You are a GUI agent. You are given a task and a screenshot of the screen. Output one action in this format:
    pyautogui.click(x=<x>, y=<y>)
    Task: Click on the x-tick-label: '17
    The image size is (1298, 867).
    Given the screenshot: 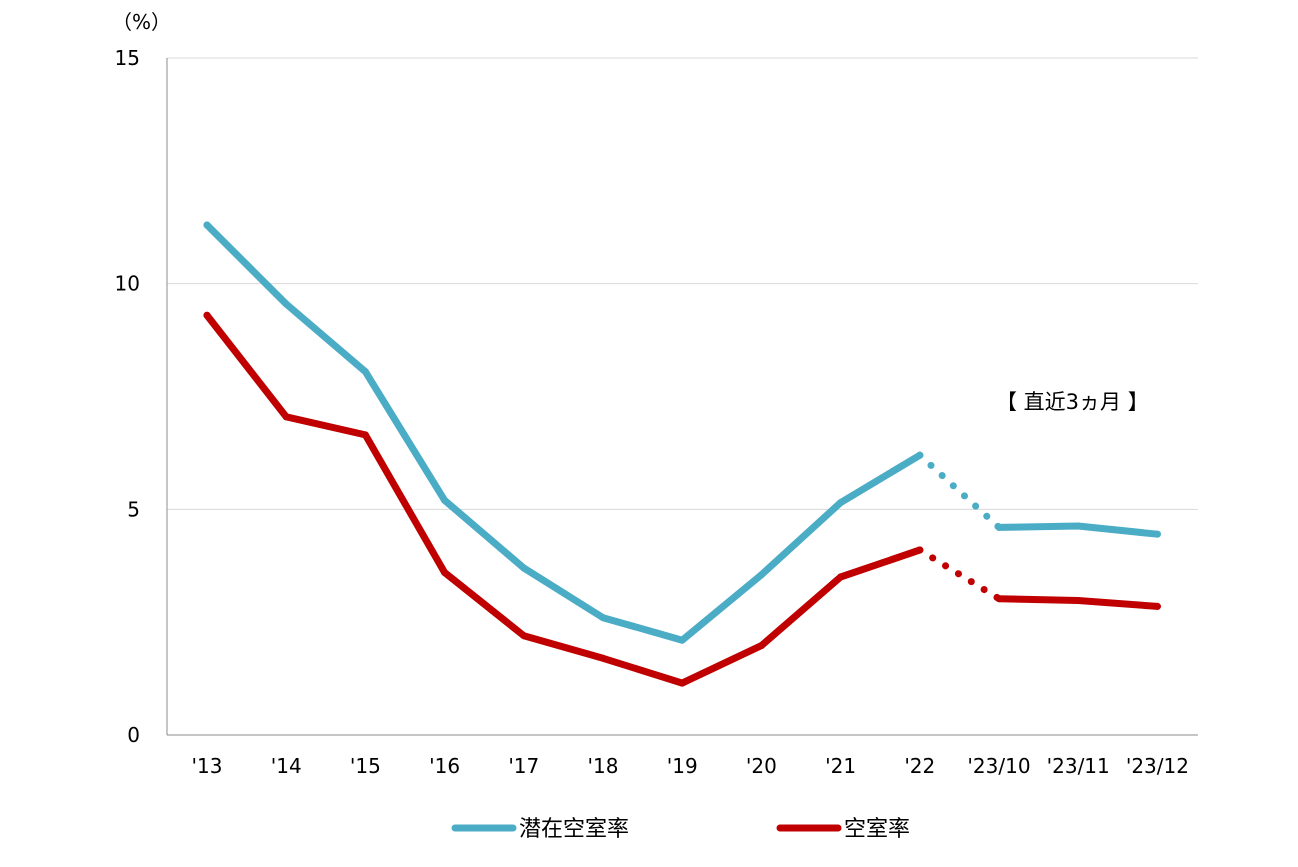 What is the action you would take?
    pyautogui.click(x=523, y=766)
    